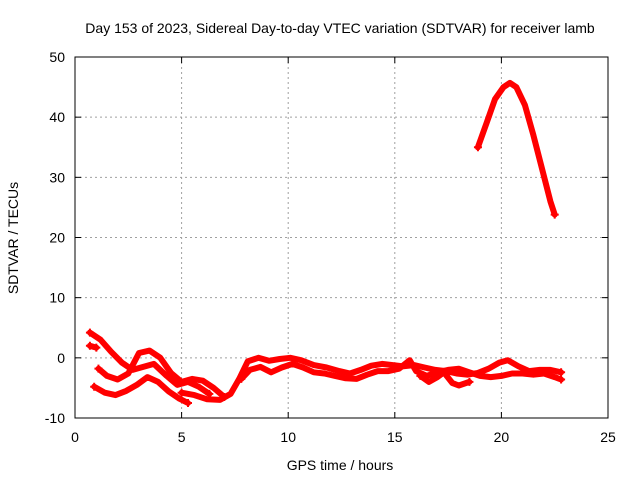 The width and height of the screenshot is (640, 480). Describe the element at coordinates (141, 390) in the screenshot. I see `series-arc-c` at that location.